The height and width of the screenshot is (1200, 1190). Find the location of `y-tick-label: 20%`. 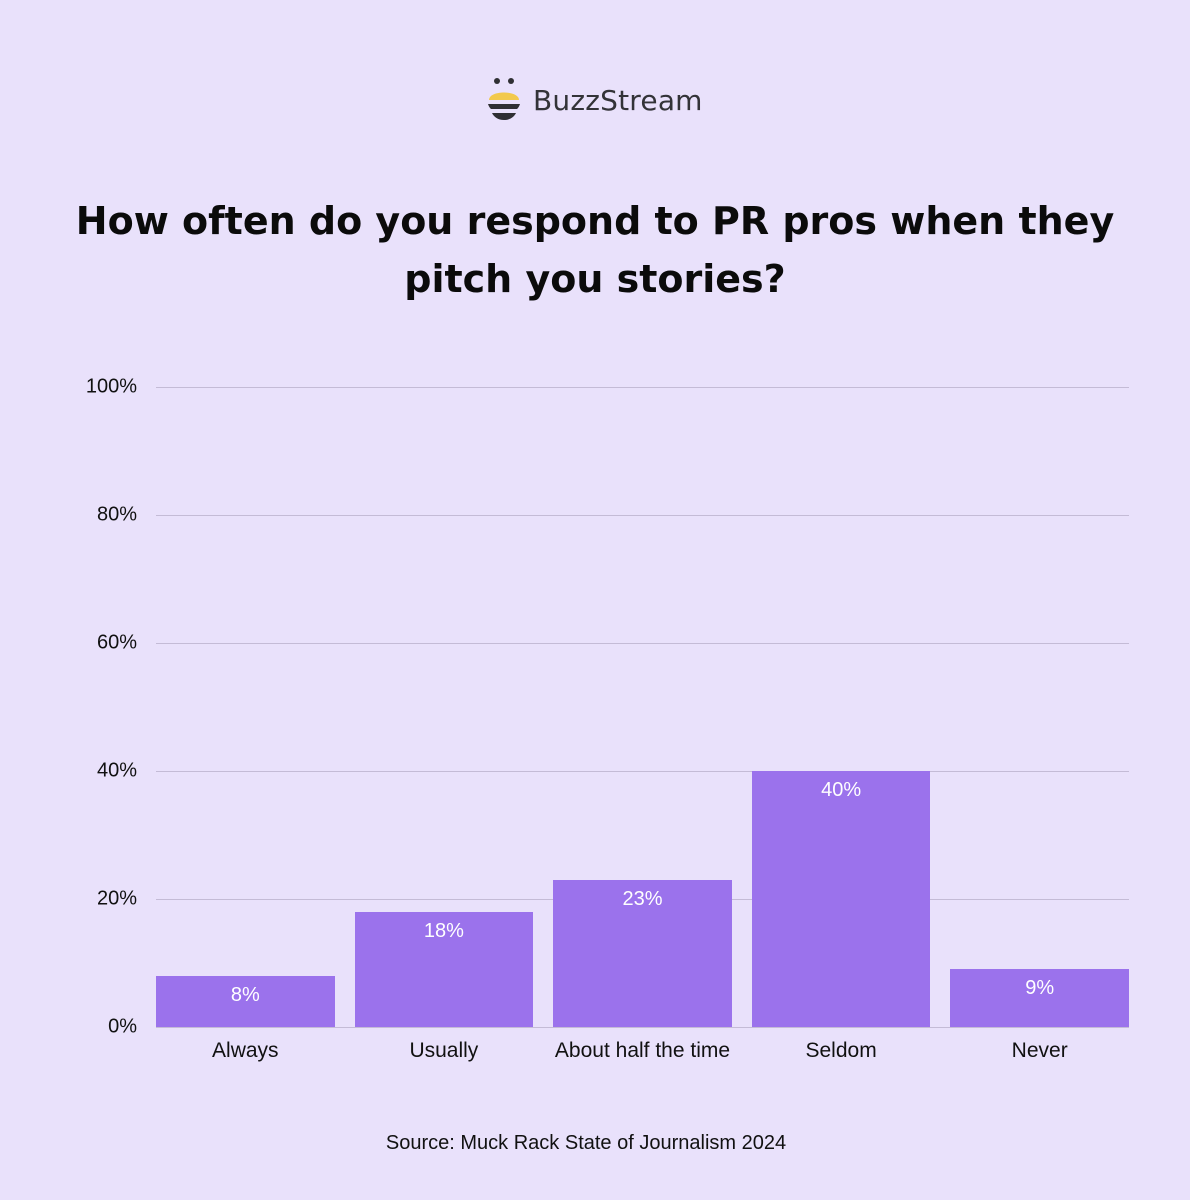

y-tick-label: 20% is located at coordinates (116, 898).